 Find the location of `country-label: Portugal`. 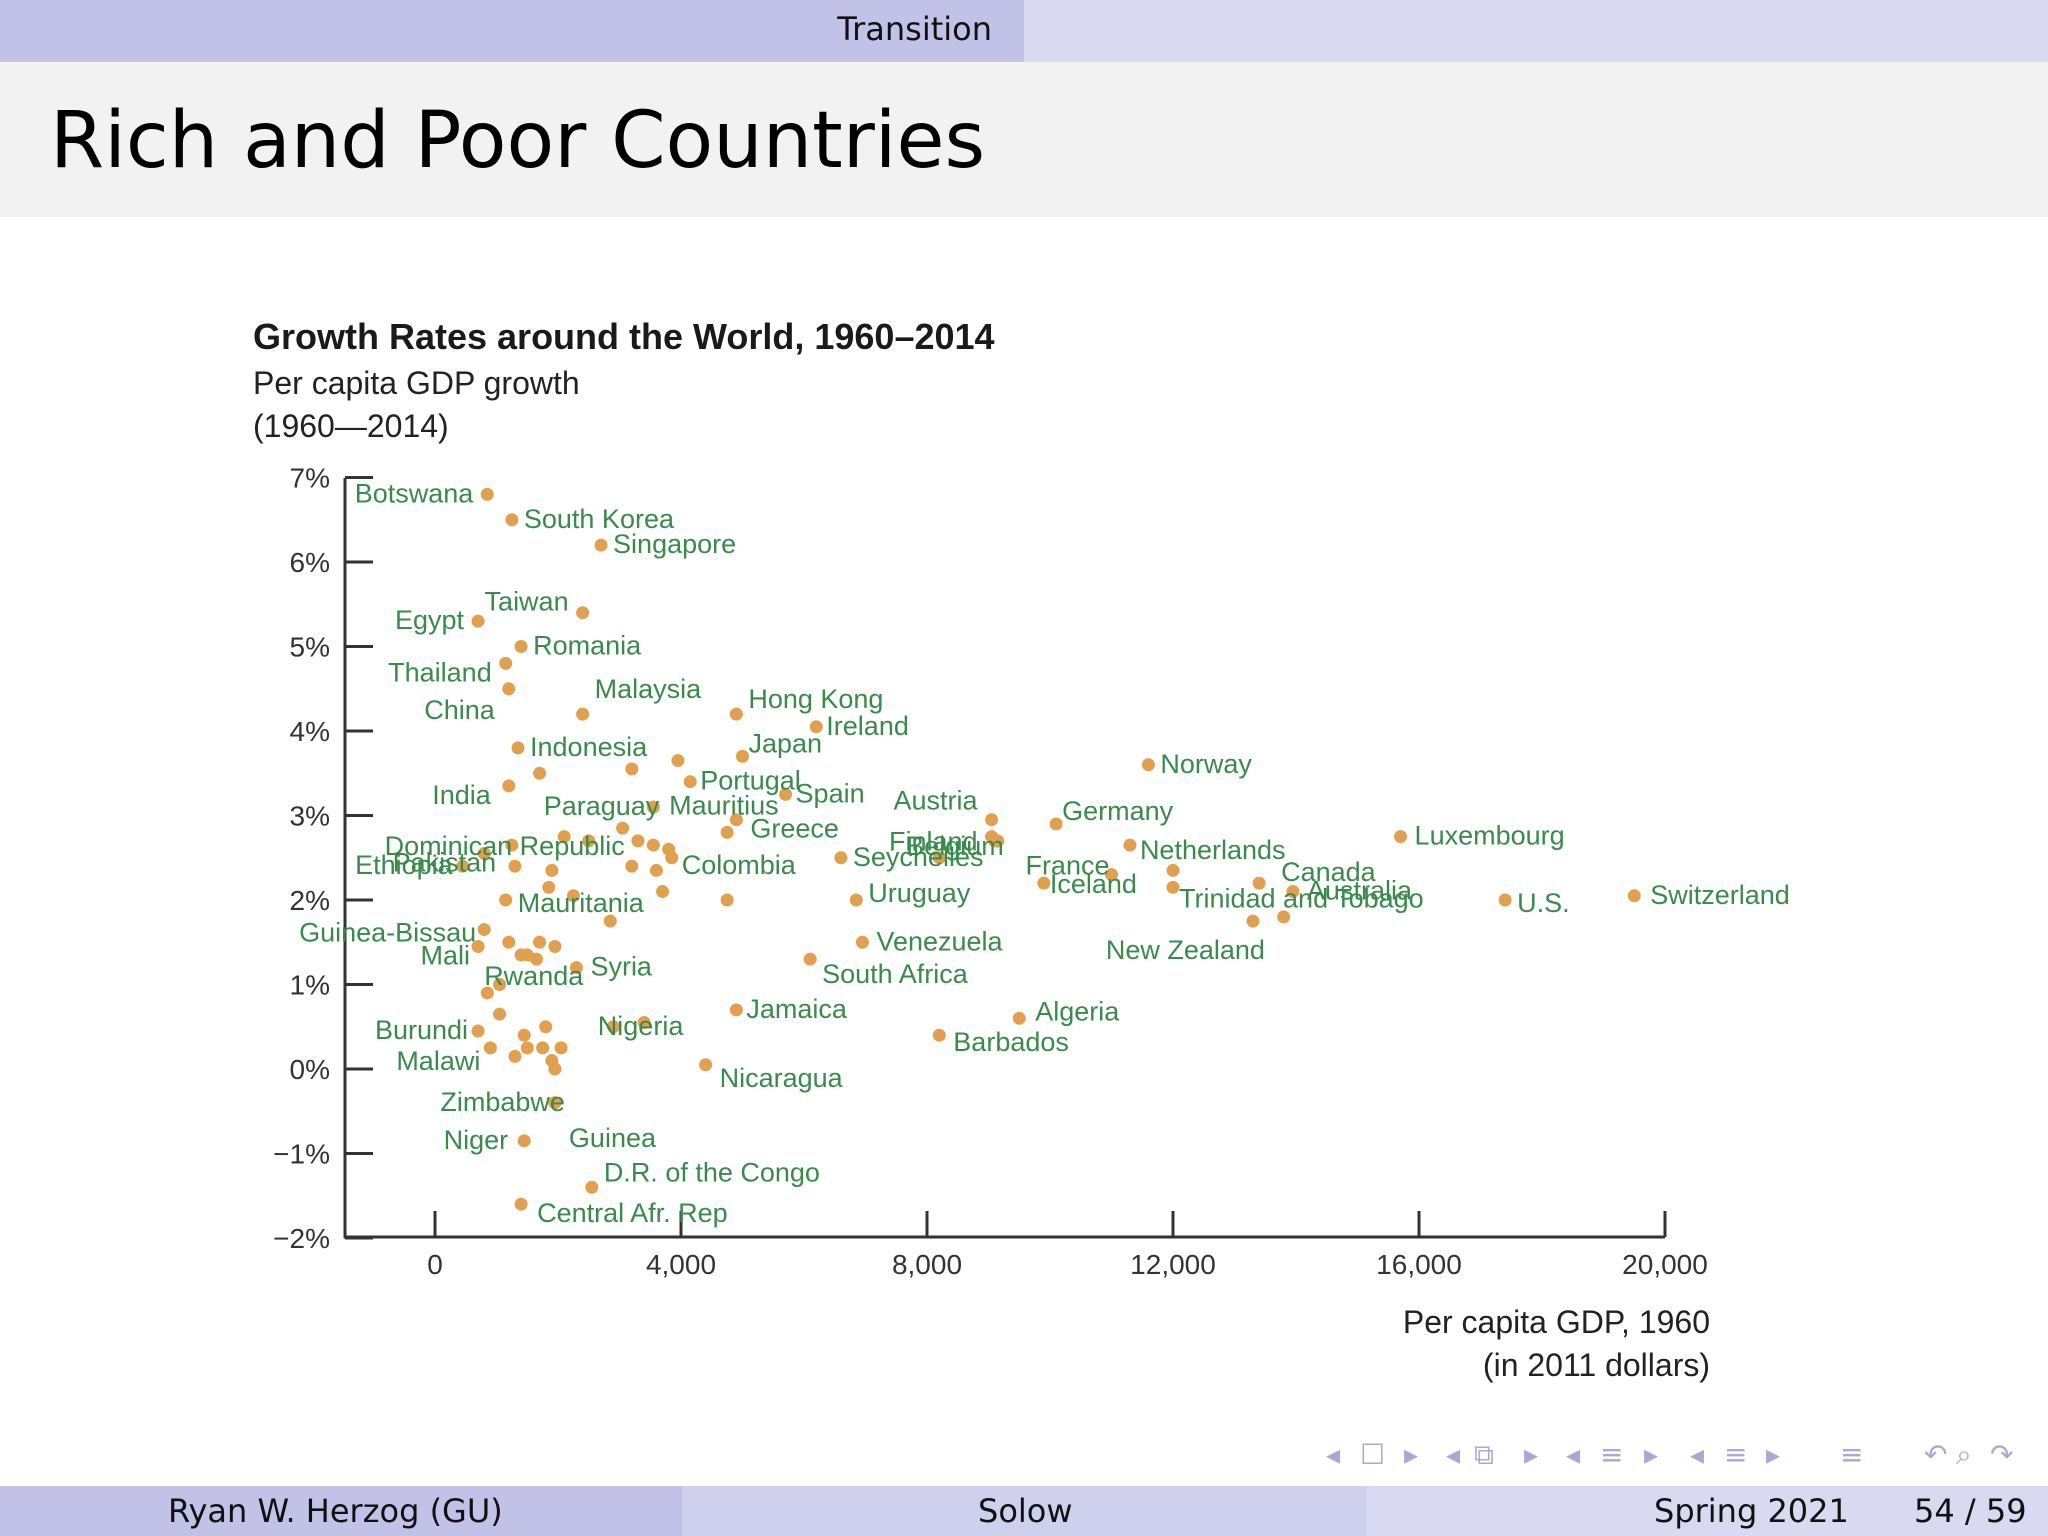

country-label: Portugal is located at coordinates (750, 781).